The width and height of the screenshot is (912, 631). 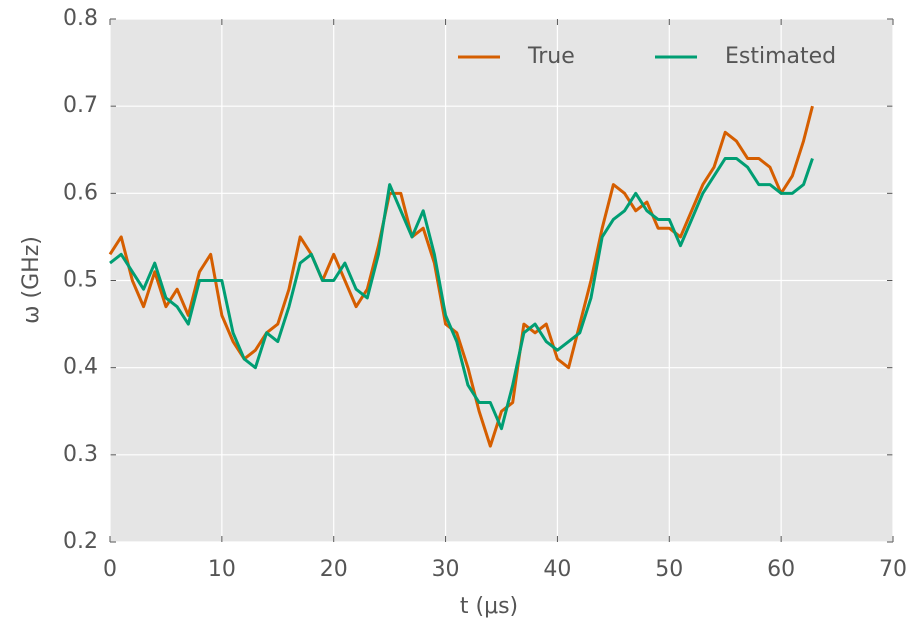 I want to click on x-tick-label: 0, so click(x=110, y=569).